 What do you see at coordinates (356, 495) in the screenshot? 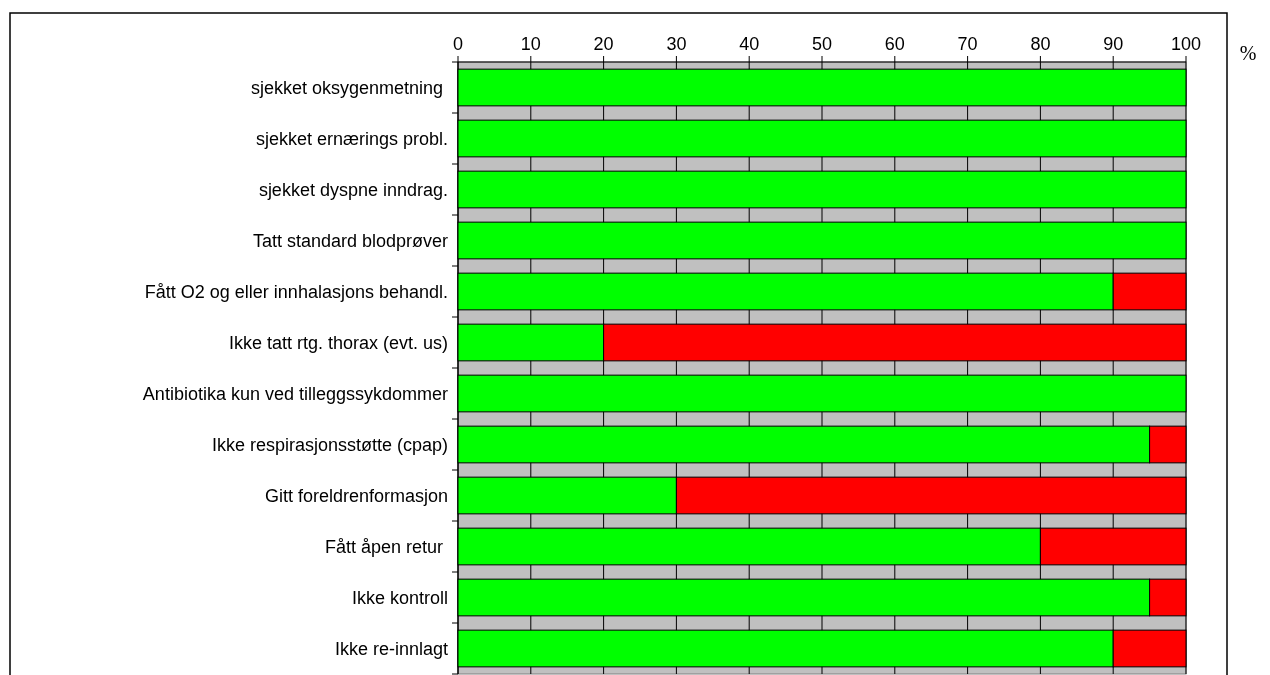
I see `y-tick-label: Gitt foreldrenformasjon` at bounding box center [356, 495].